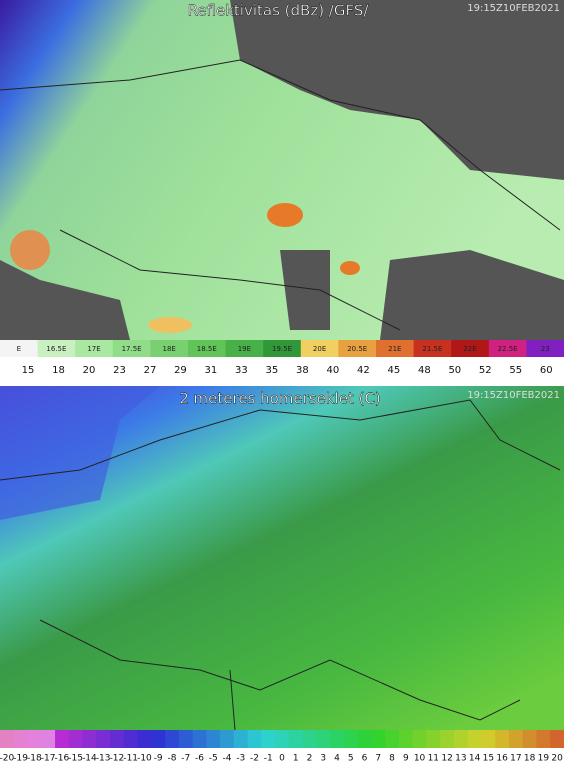 This screenshot has height=772, width=564. I want to click on scale-label: -7, so click(185, 759).